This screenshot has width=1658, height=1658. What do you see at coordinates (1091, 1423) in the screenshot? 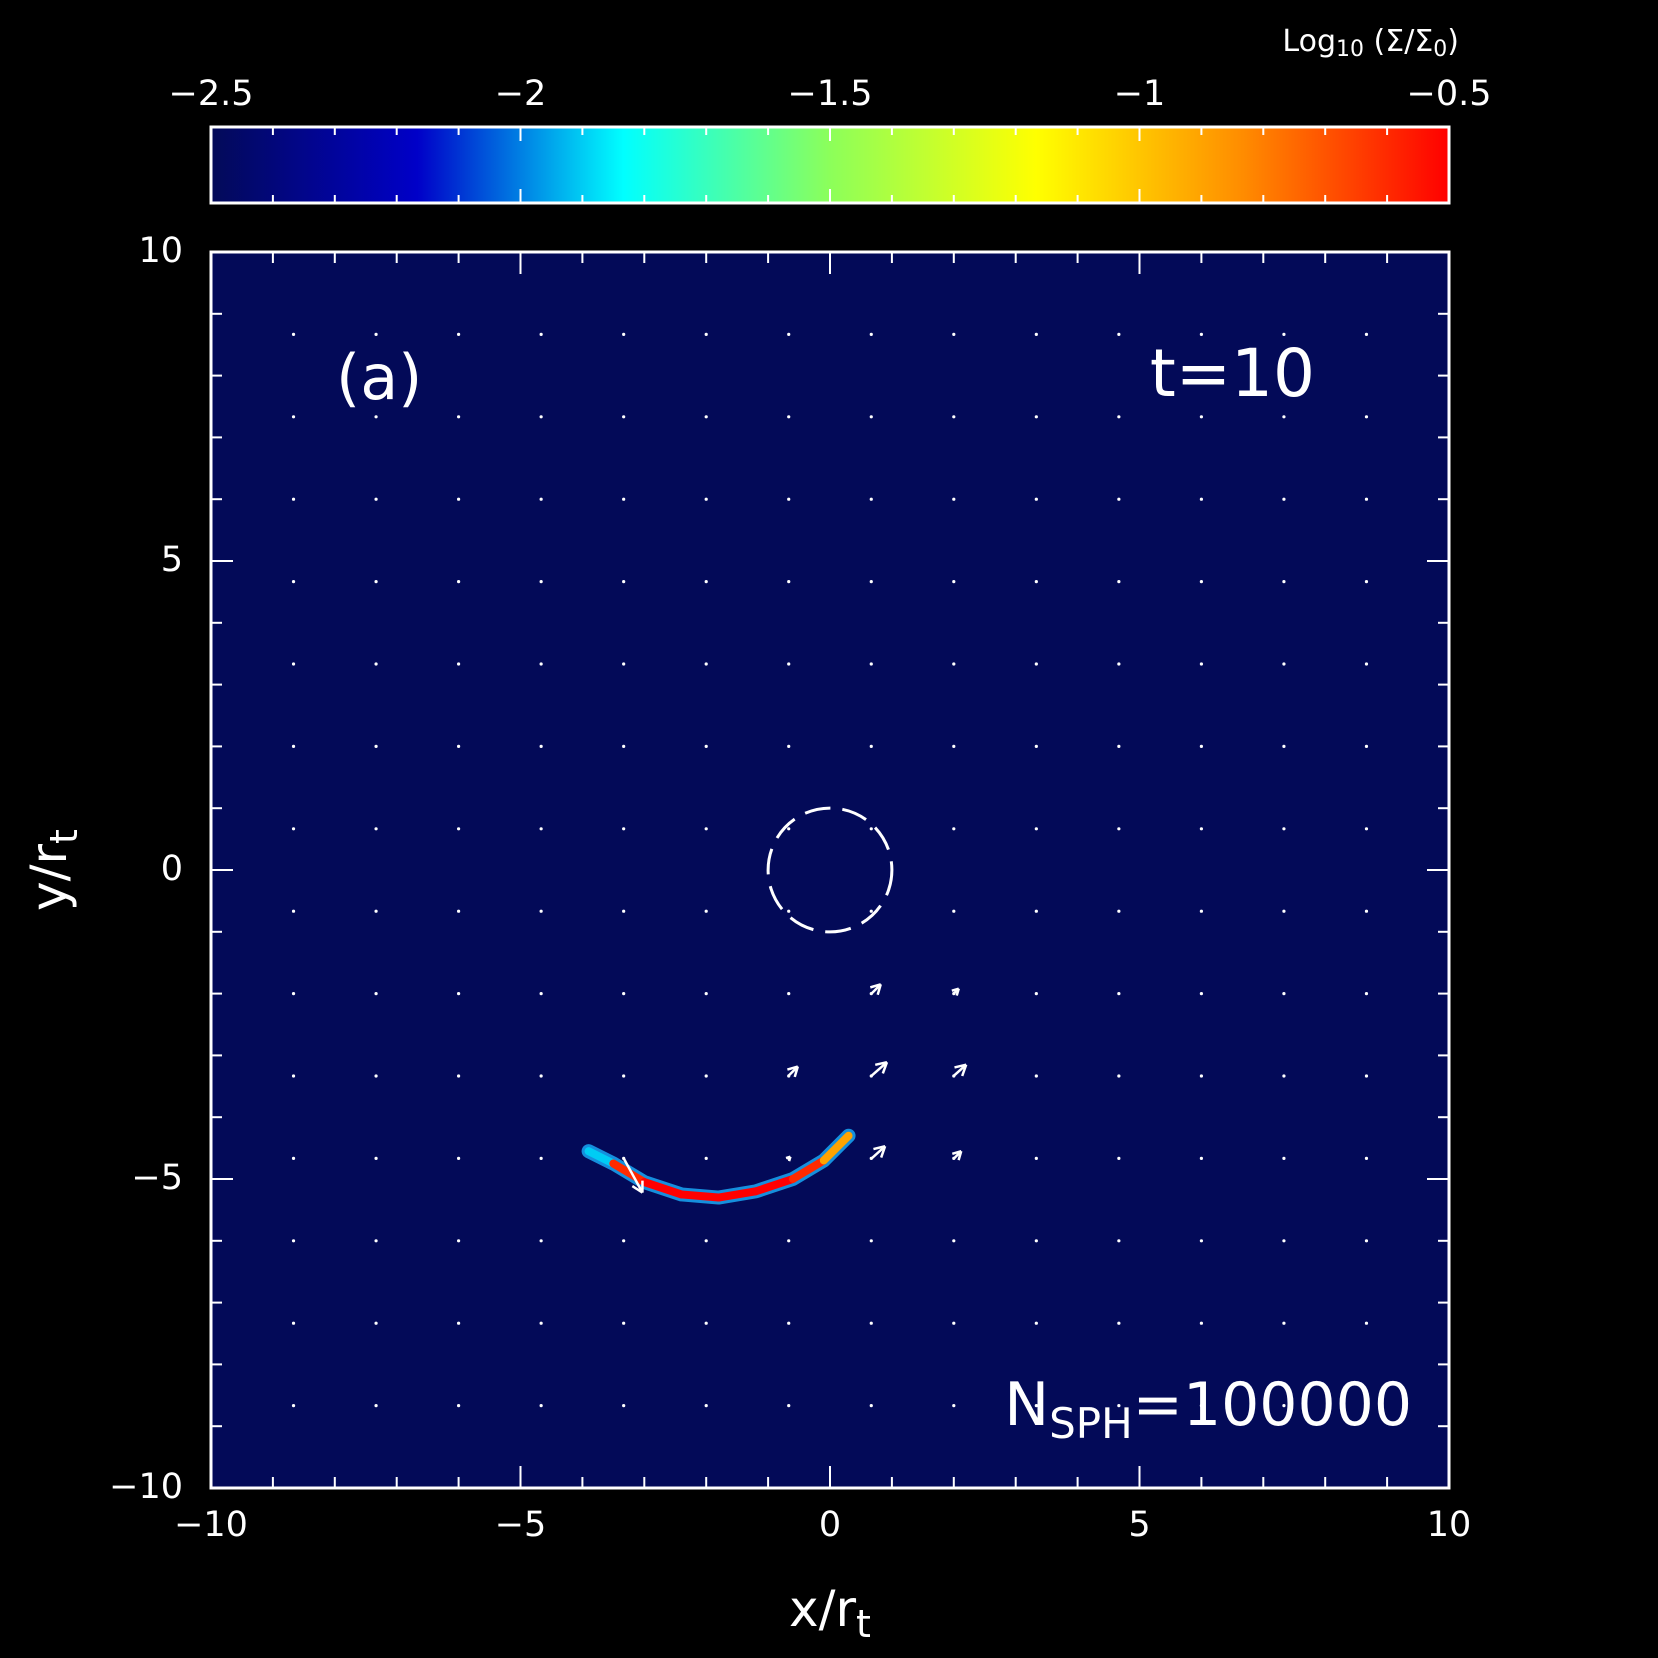
I see `label-subscript: SPH` at bounding box center [1091, 1423].